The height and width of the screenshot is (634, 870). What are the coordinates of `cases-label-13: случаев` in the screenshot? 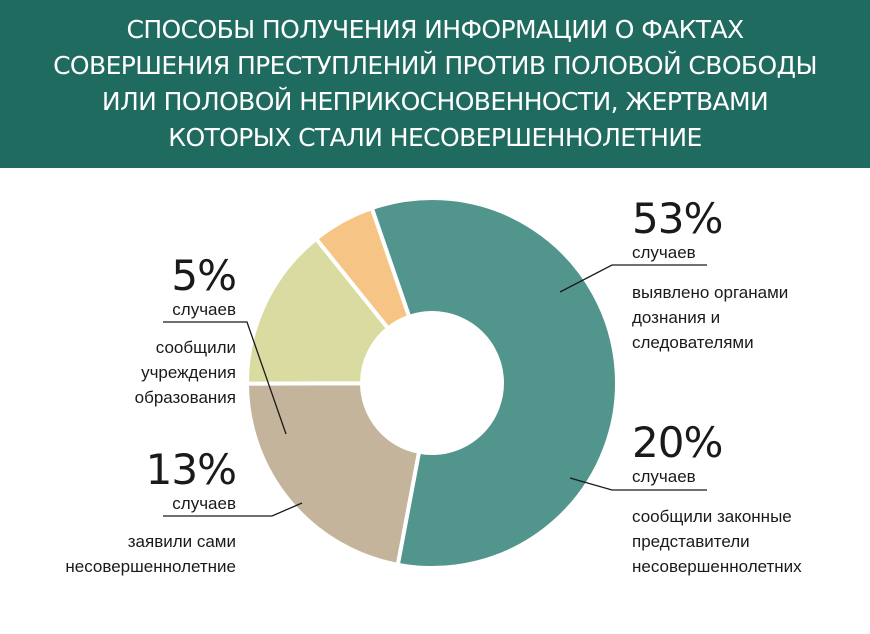 It's located at (204, 503).